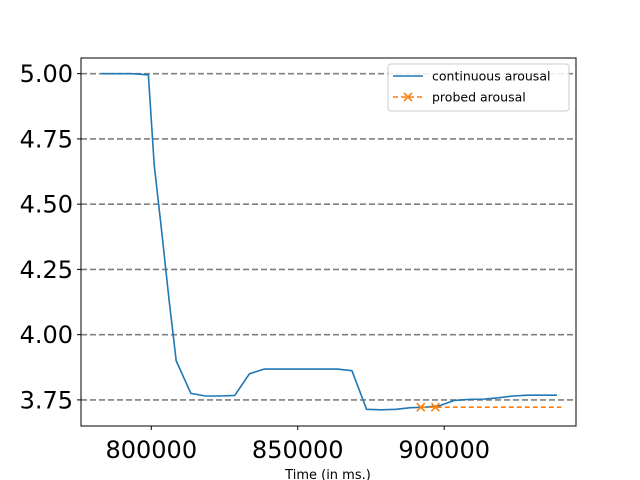 Image resolution: width=640 pixels, height=480 pixels. Describe the element at coordinates (46, 270) in the screenshot. I see `y-tick-label: 4.25` at that location.